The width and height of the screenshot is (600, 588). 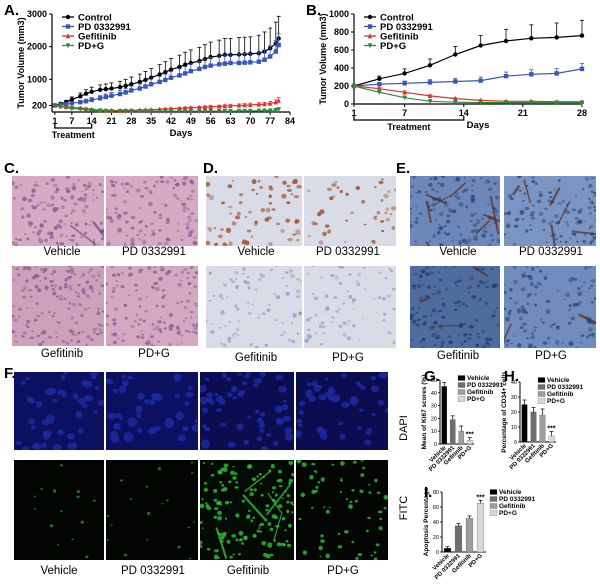 What do you see at coordinates (478, 125) in the screenshot?
I see `chart-b-xlabel: Days` at bounding box center [478, 125].